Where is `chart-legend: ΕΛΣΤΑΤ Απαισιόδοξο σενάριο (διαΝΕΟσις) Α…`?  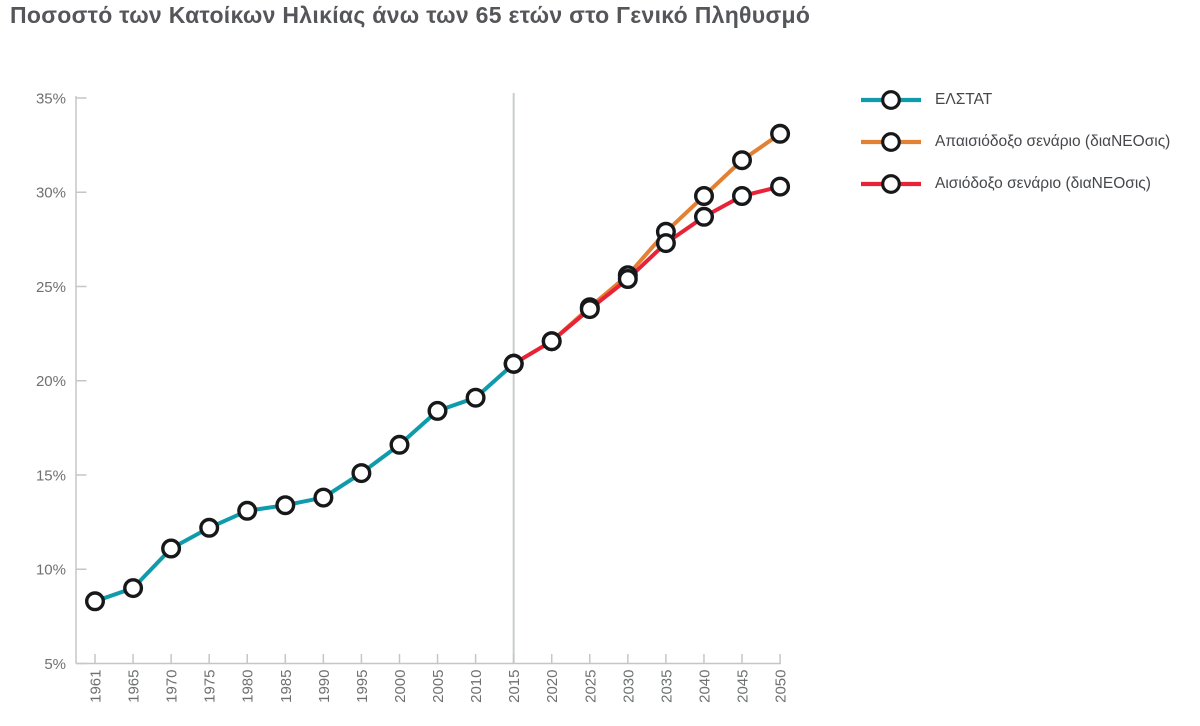
chart-legend: ΕΛΣΤΑΤ Απαισιόδοξο σενάριο (διαΝΕΟσις) Α… is located at coordinates (1015, 142).